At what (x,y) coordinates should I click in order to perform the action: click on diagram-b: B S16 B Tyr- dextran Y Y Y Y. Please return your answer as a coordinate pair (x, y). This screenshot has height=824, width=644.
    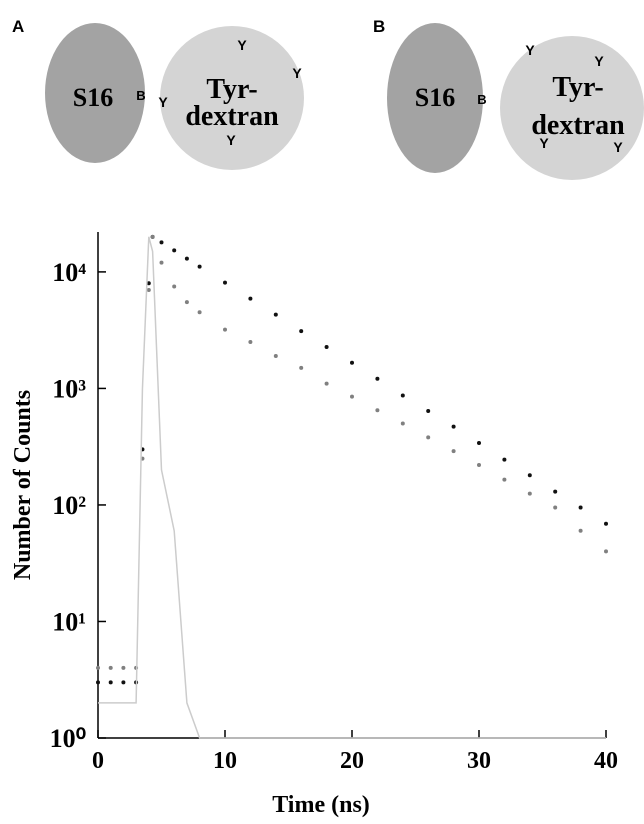
    Looking at the image, I should click on (508, 98).